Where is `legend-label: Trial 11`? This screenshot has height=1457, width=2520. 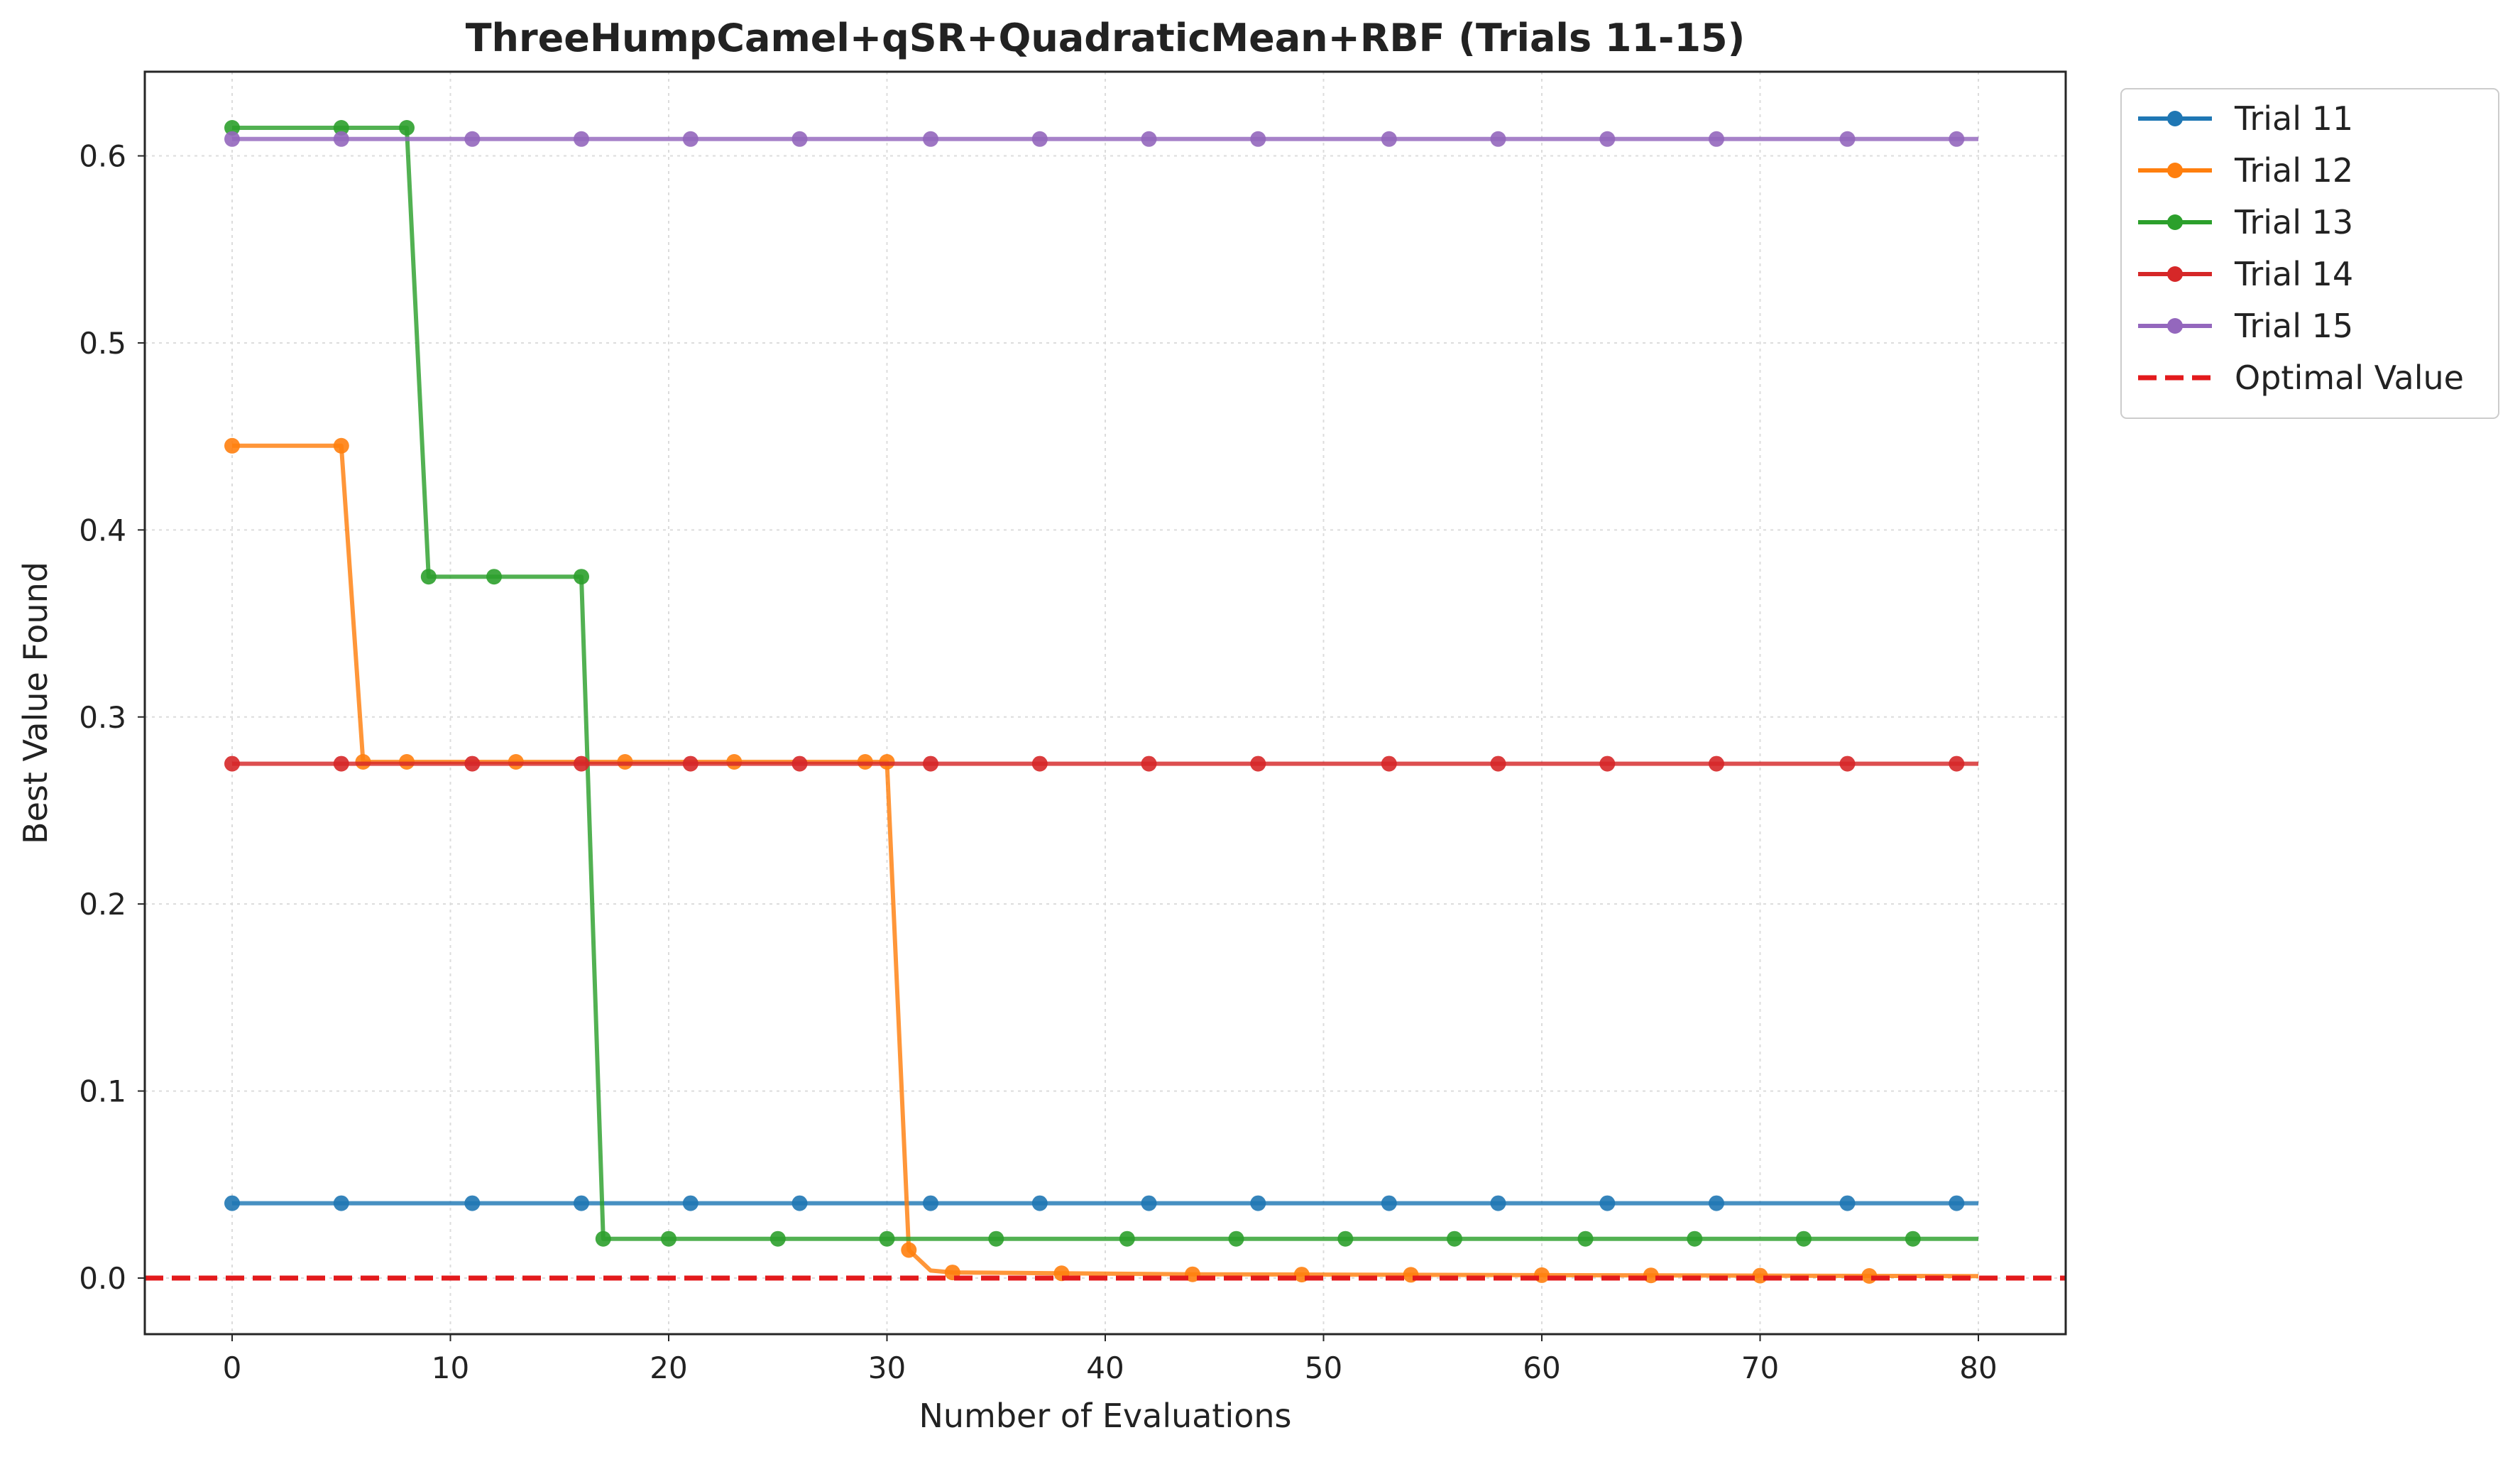 legend-label: Trial 11 is located at coordinates (2294, 118).